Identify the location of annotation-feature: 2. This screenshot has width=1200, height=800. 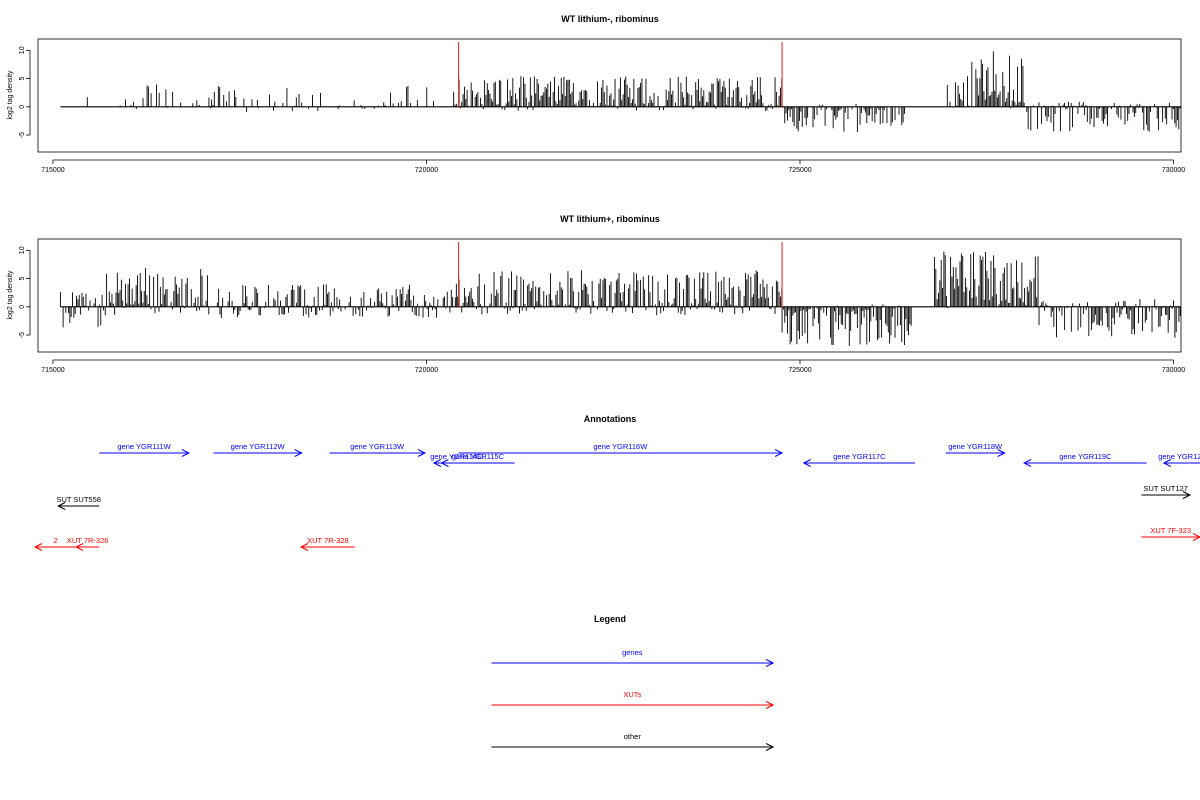
(55, 543).